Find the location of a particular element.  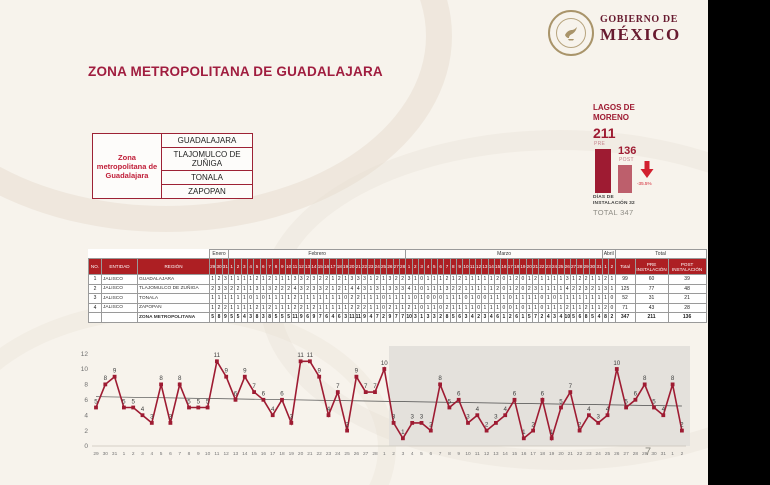

x-axis-tick: 16 is located at coordinates (524, 454).